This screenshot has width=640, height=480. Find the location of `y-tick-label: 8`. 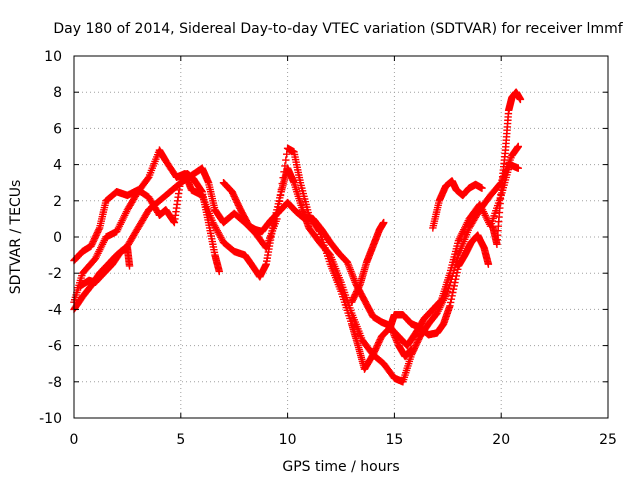

y-tick-label: 8 is located at coordinates (57, 93).